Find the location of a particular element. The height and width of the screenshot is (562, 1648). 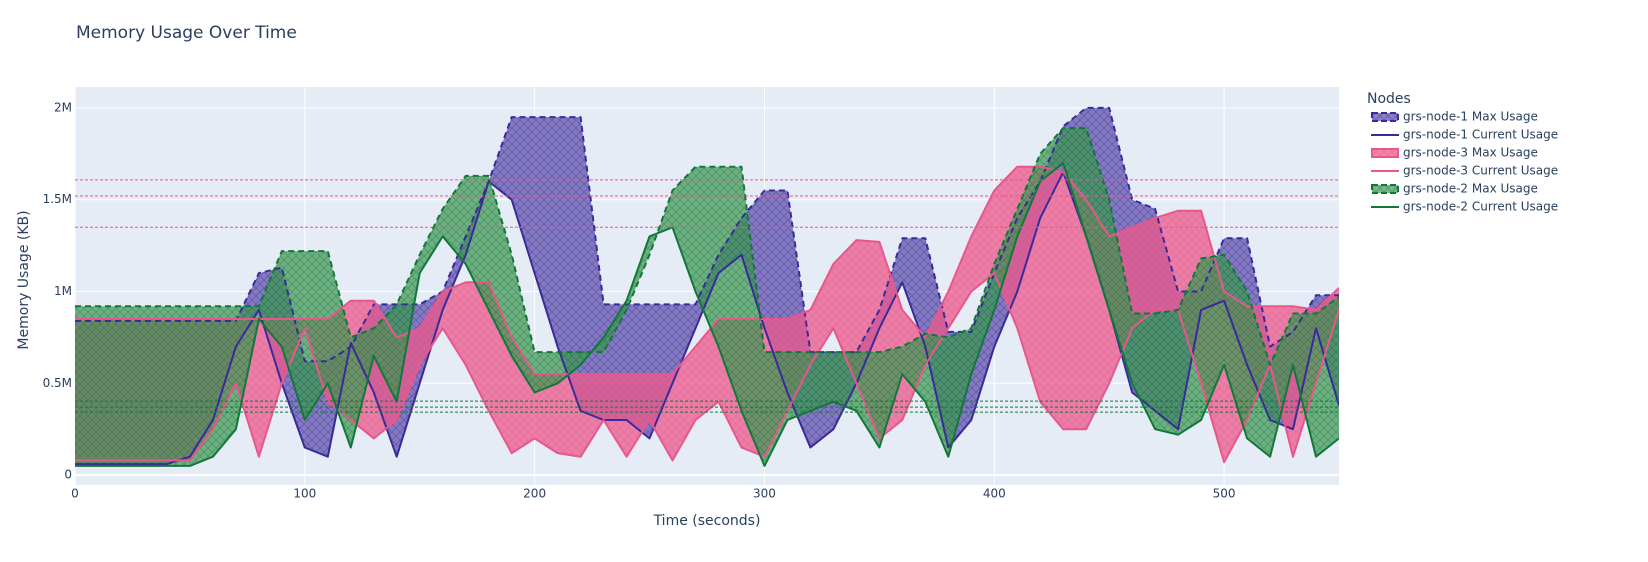

y-tick-label: 0.5M is located at coordinates (57, 383).